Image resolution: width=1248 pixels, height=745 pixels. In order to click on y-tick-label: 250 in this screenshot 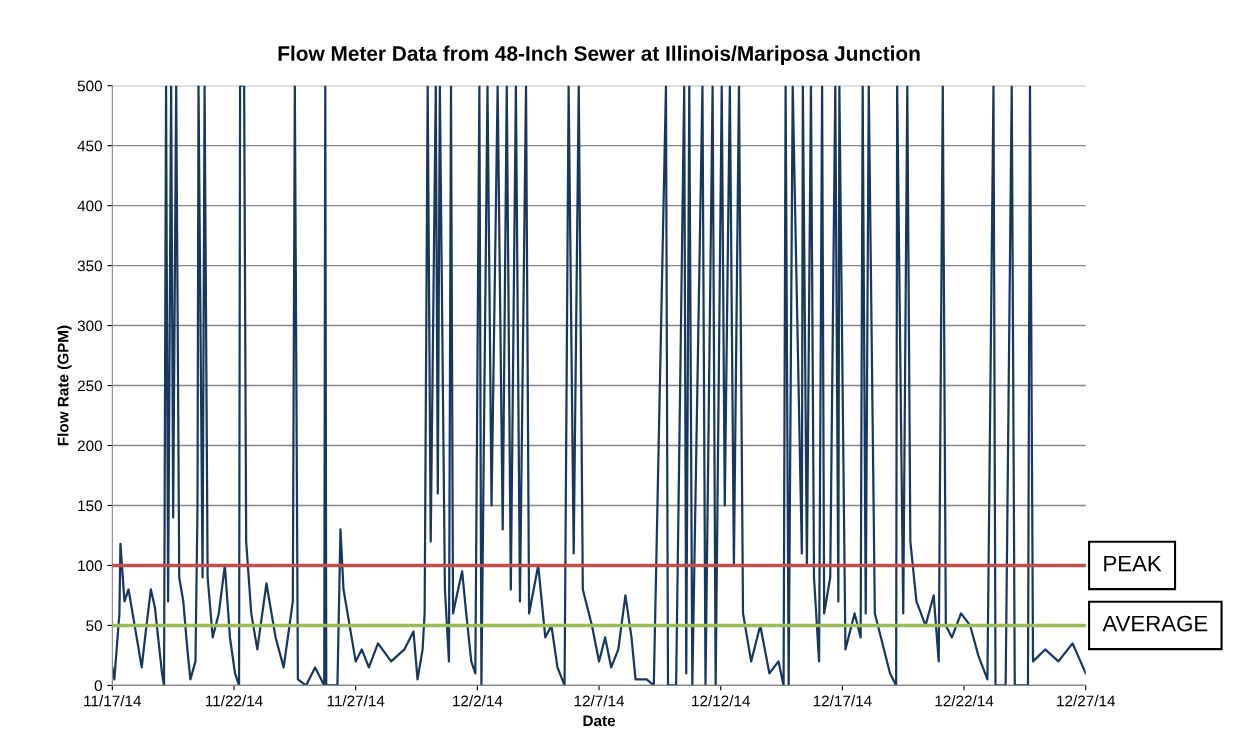, I will do `click(89, 386)`.